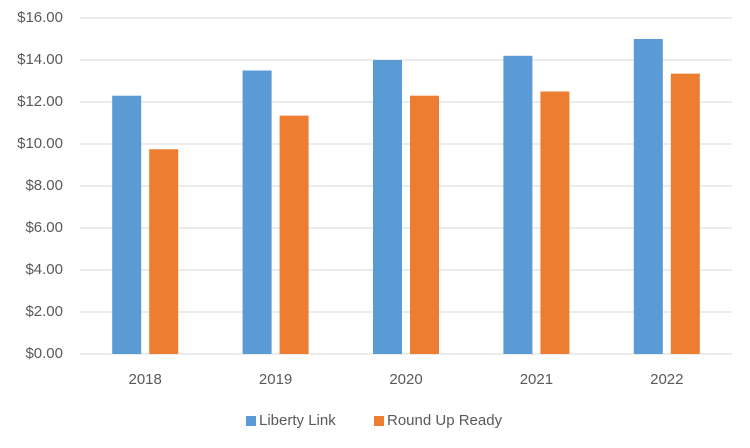 The height and width of the screenshot is (448, 750). Describe the element at coordinates (297, 420) in the screenshot. I see `legend-label: Liberty Link` at that location.